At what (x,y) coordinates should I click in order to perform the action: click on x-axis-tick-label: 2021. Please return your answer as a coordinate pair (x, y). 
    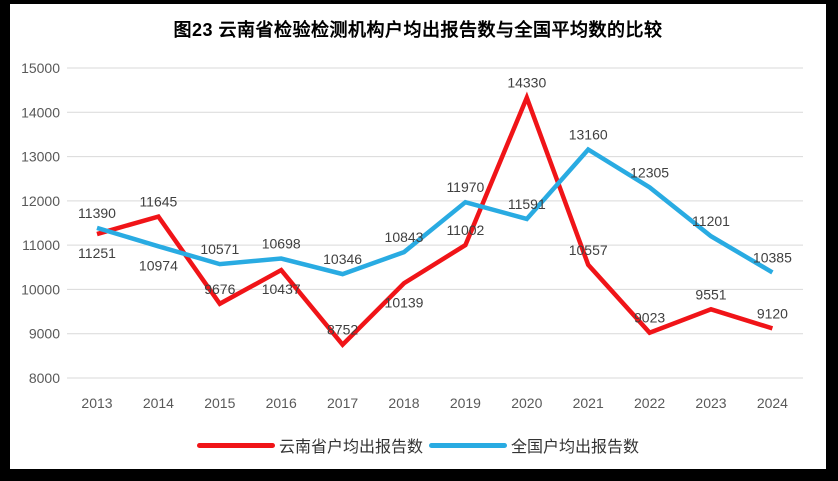
    Looking at the image, I should click on (588, 403).